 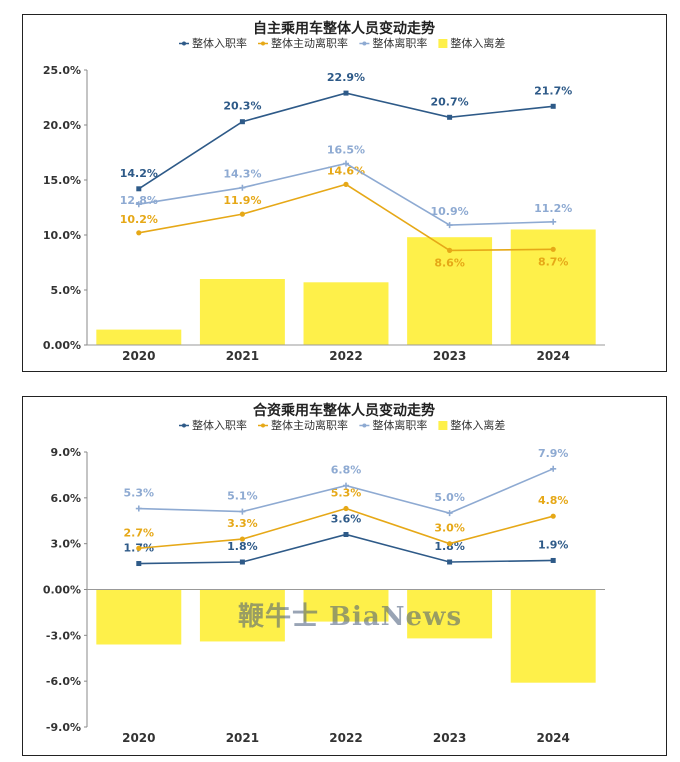 What do you see at coordinates (553, 208) in the screenshot?
I see `data-label: 11.2%` at bounding box center [553, 208].